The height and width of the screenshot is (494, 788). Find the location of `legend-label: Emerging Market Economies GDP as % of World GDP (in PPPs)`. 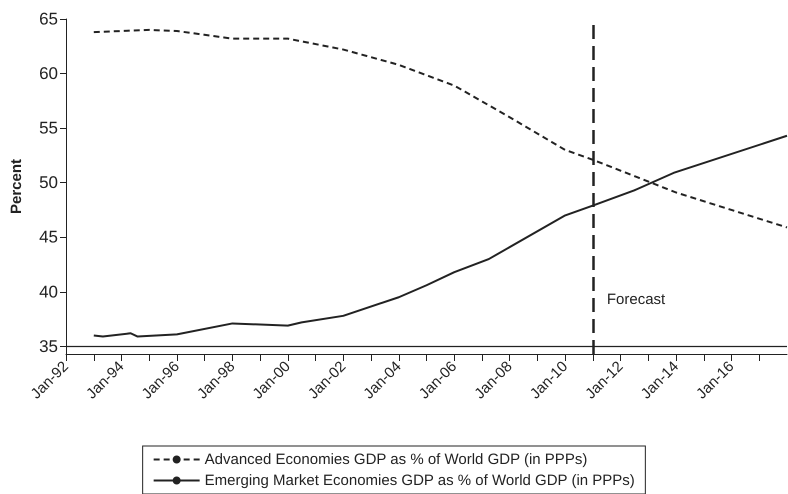

legend-label: Emerging Market Economies GDP as % of World GDP (in PPPs) is located at coordinates (419, 480).